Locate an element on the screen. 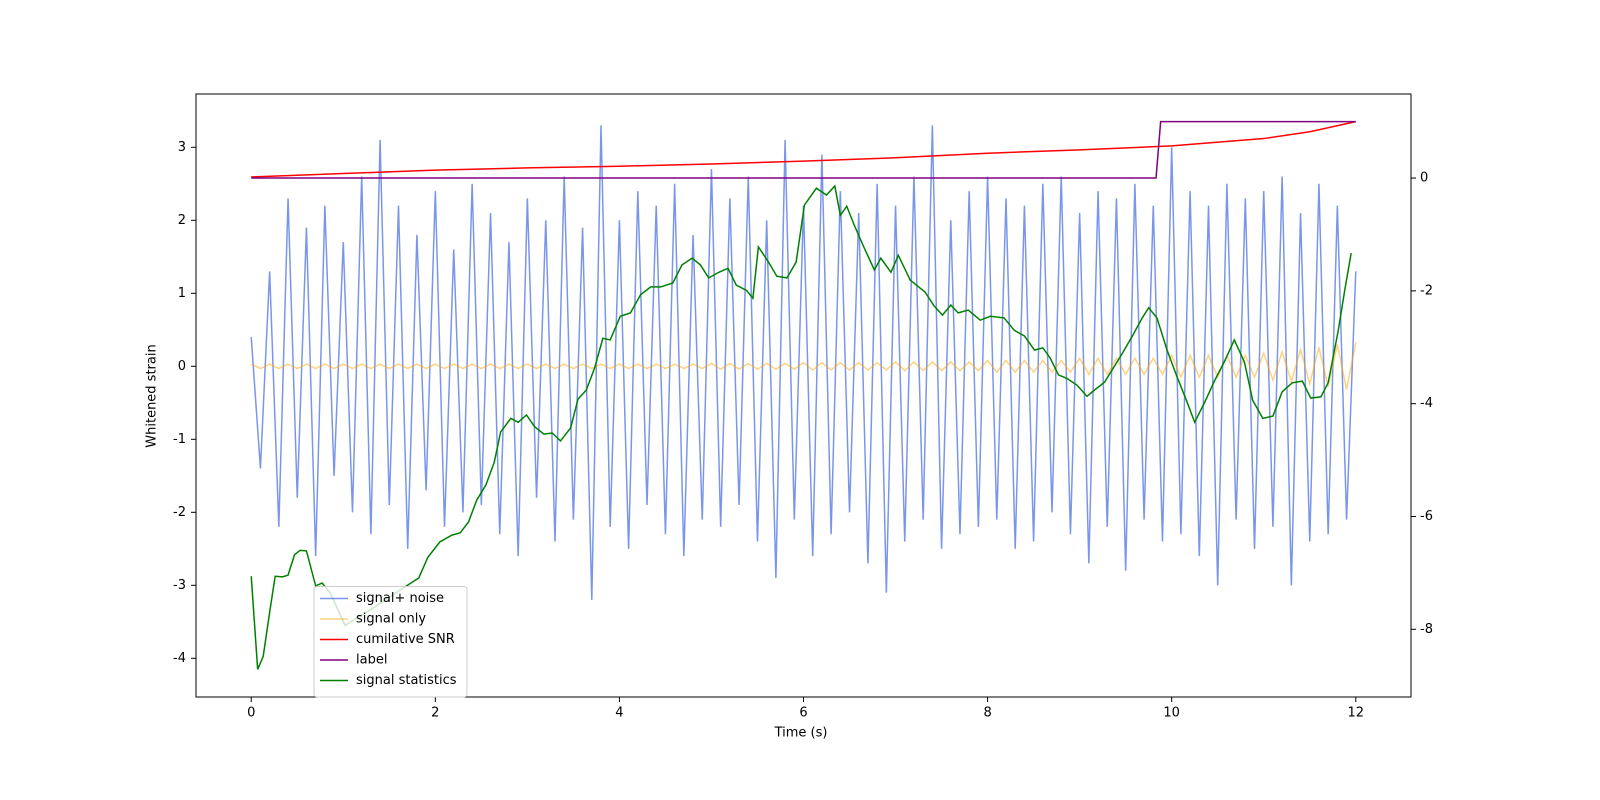 The image size is (1600, 800). y2-tick-label: -6 is located at coordinates (1426, 516).